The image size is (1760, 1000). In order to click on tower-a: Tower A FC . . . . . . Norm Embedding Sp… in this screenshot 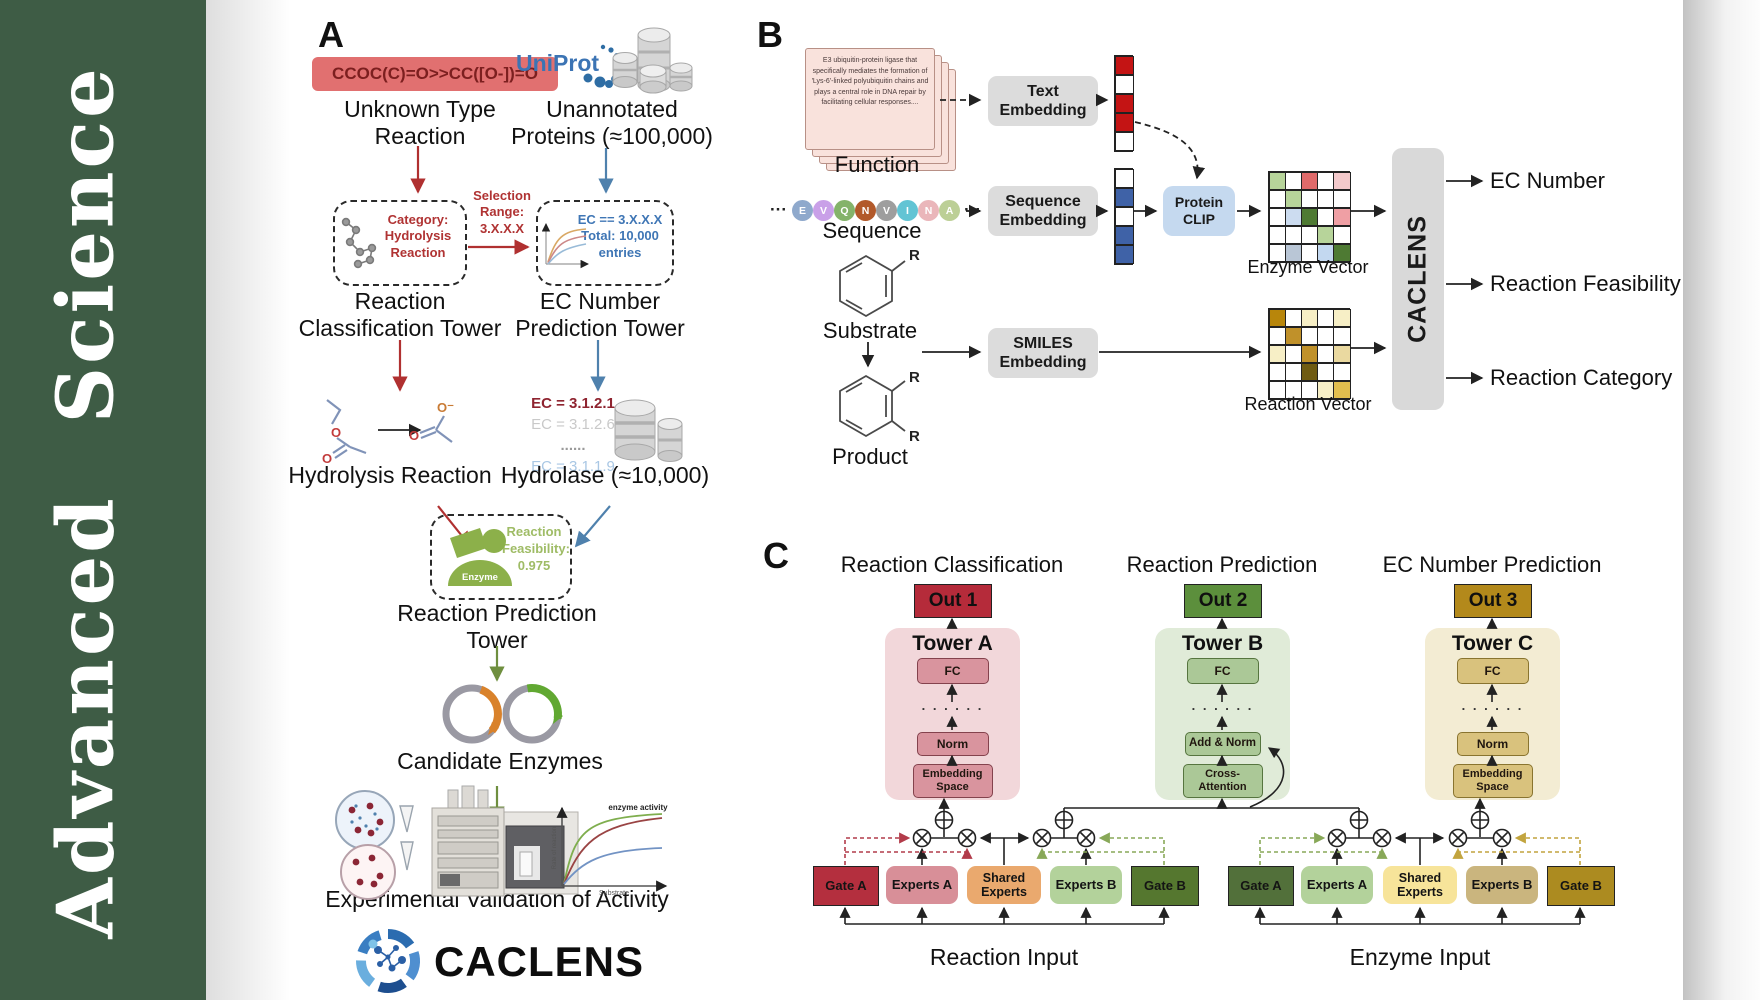, I will do `click(952, 714)`.